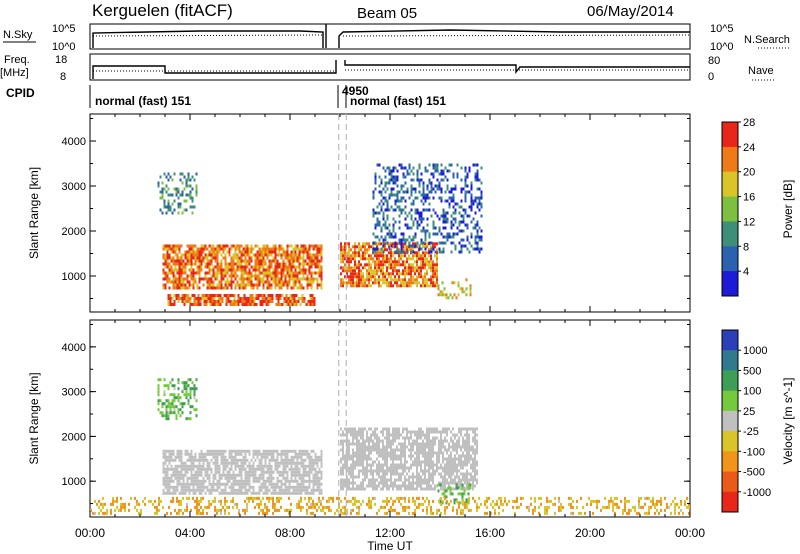 The width and height of the screenshot is (800, 554). I want to click on cbar-power-tick-label: 20, so click(749, 173).